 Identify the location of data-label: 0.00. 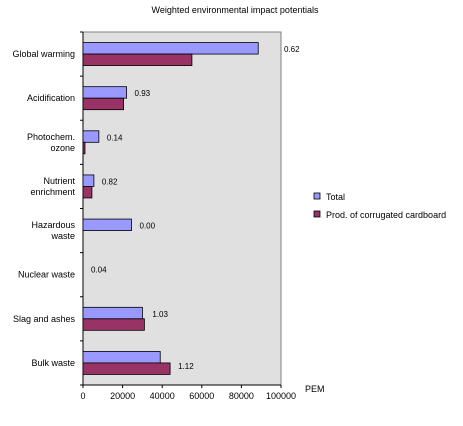
(148, 226).